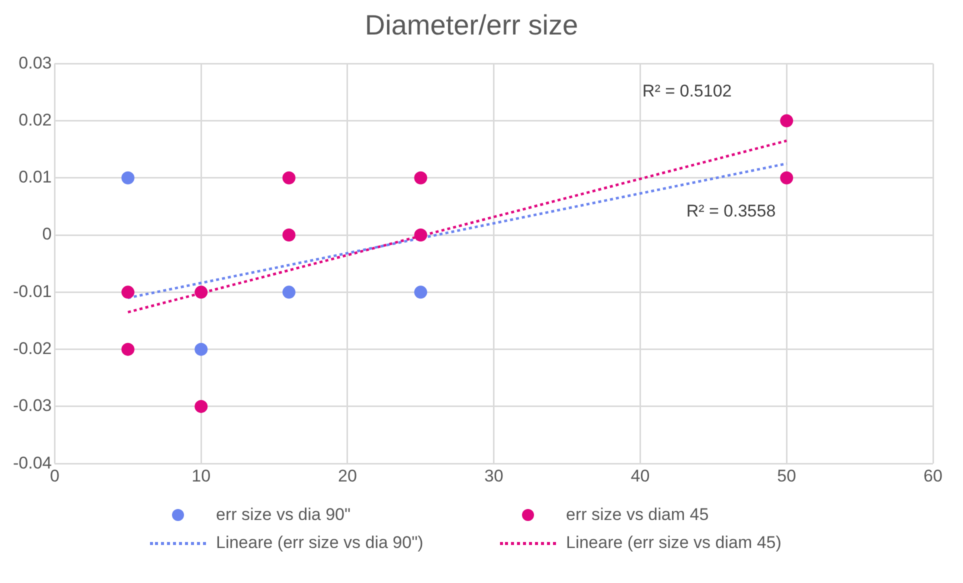  Describe the element at coordinates (201, 476) in the screenshot. I see `x-tick-label: 10` at that location.